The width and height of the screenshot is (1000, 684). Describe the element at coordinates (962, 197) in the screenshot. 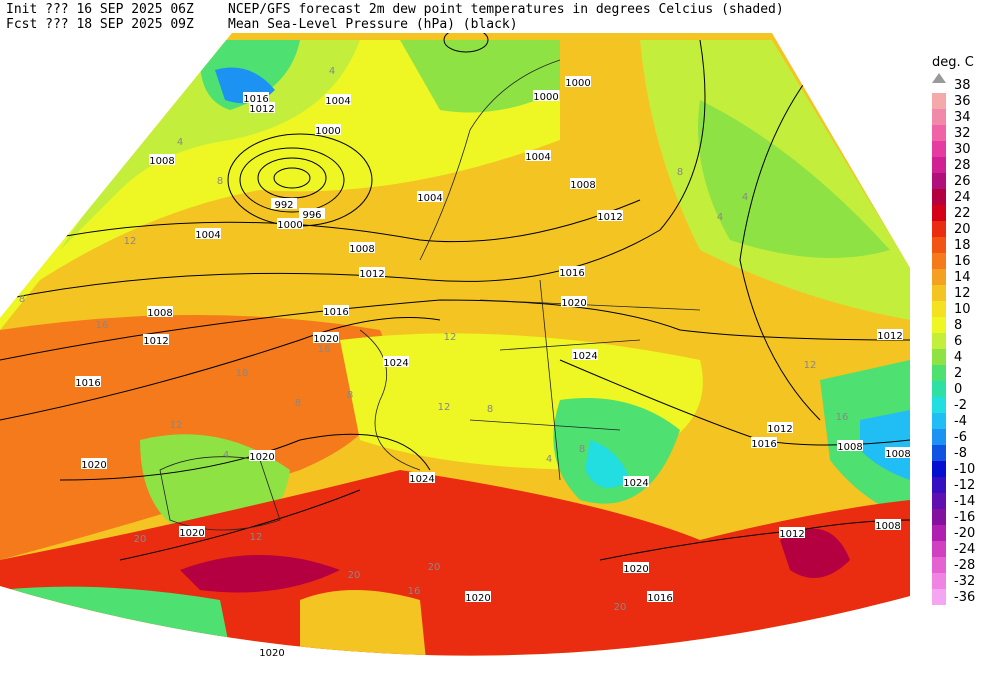

I see `colorbar-label: 24` at that location.